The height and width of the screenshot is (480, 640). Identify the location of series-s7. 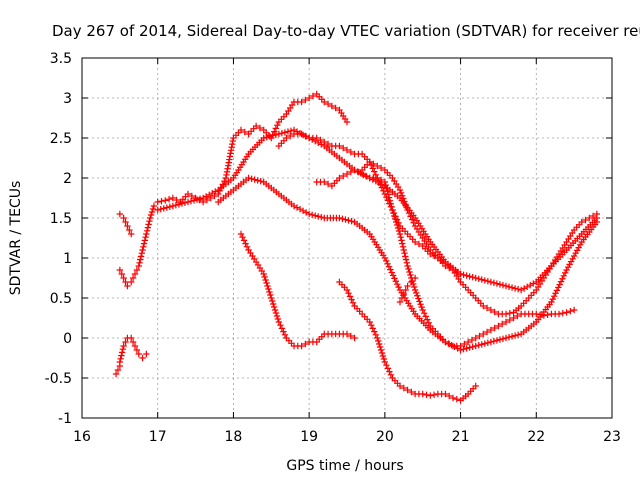
(407, 341).